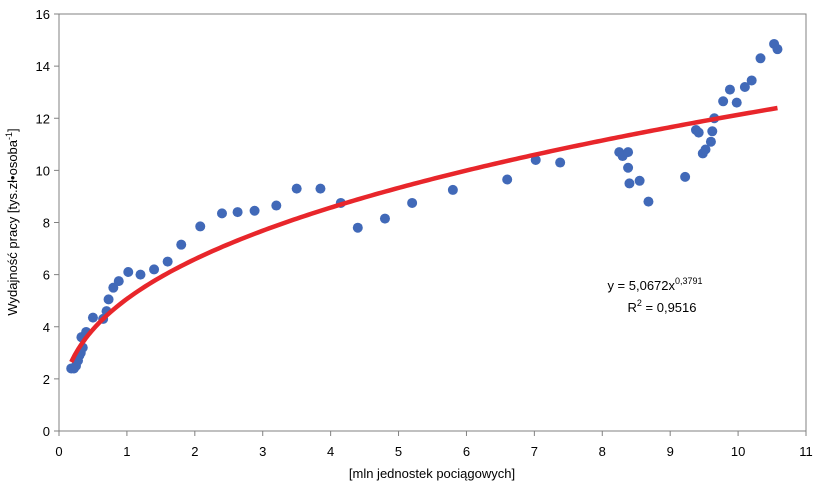  What do you see at coordinates (670, 451) in the screenshot?
I see `x-tick-label: 9` at bounding box center [670, 451].